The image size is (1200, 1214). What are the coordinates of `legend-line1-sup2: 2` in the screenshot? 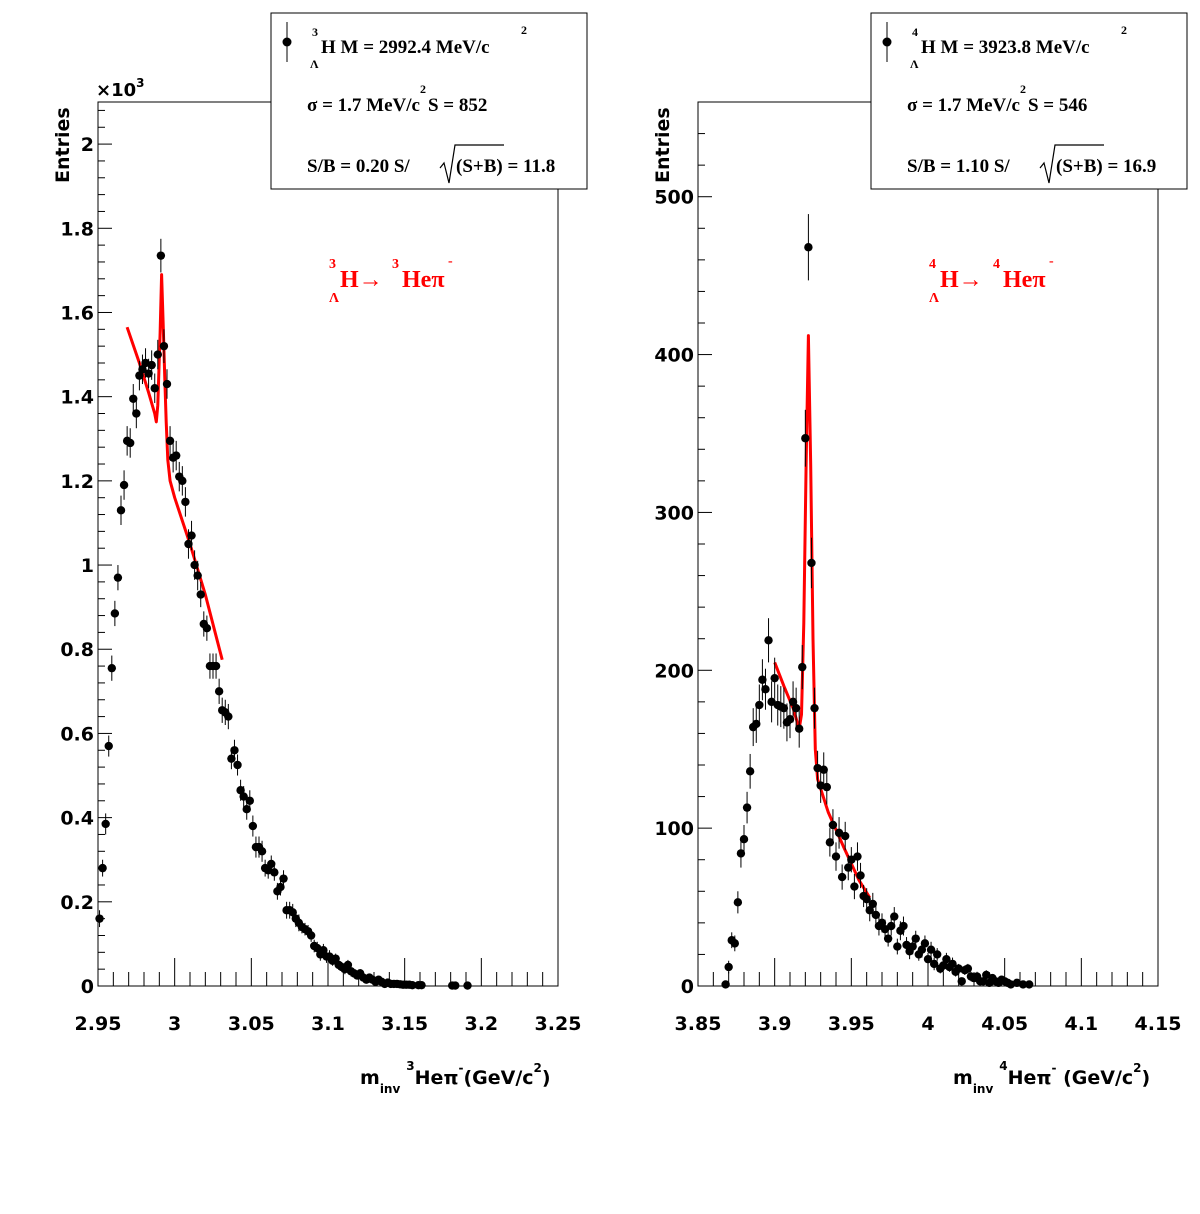 It's located at (524, 30).